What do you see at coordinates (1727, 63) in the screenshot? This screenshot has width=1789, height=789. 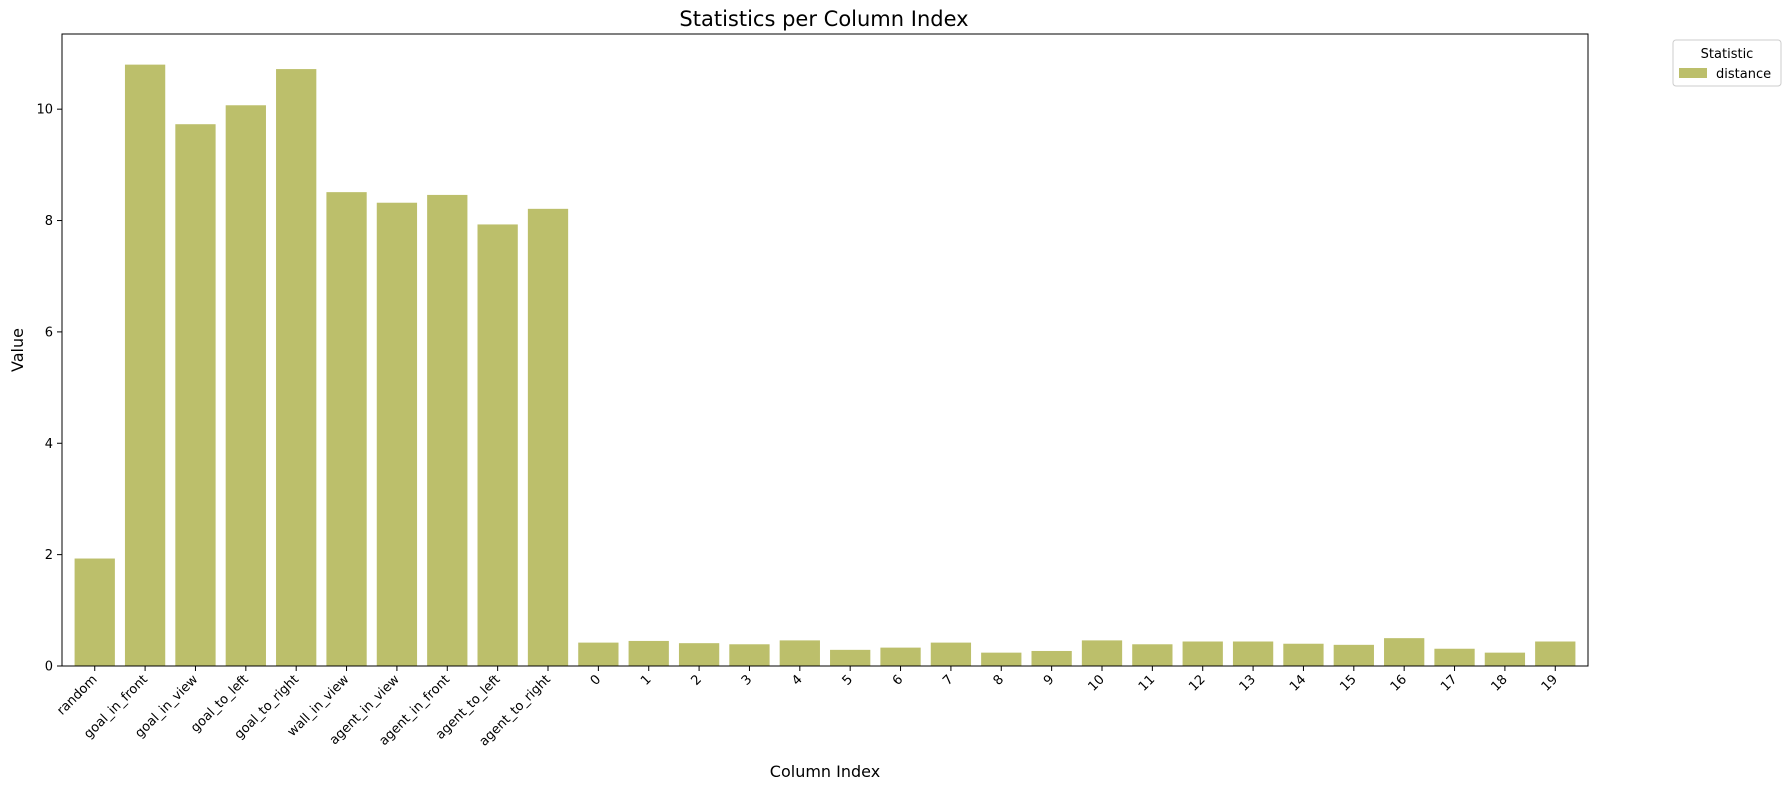 I see `legend: Statistic distance` at bounding box center [1727, 63].